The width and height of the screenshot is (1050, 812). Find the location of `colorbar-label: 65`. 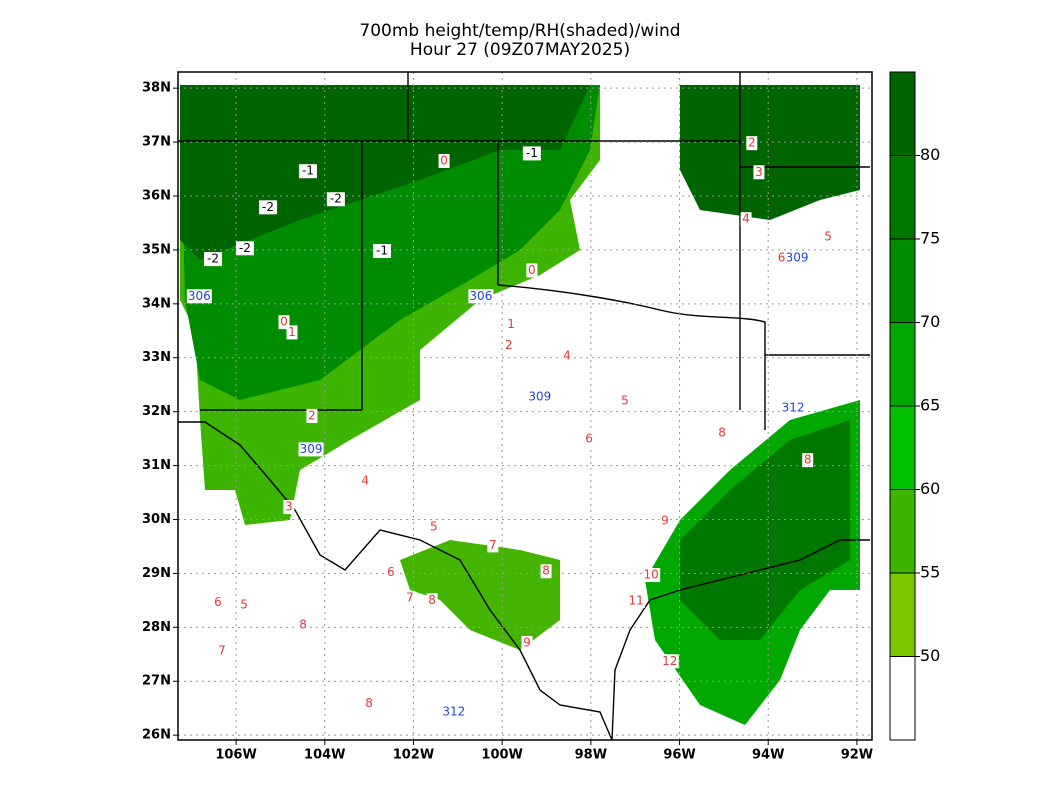

colorbar-label: 65 is located at coordinates (930, 405).